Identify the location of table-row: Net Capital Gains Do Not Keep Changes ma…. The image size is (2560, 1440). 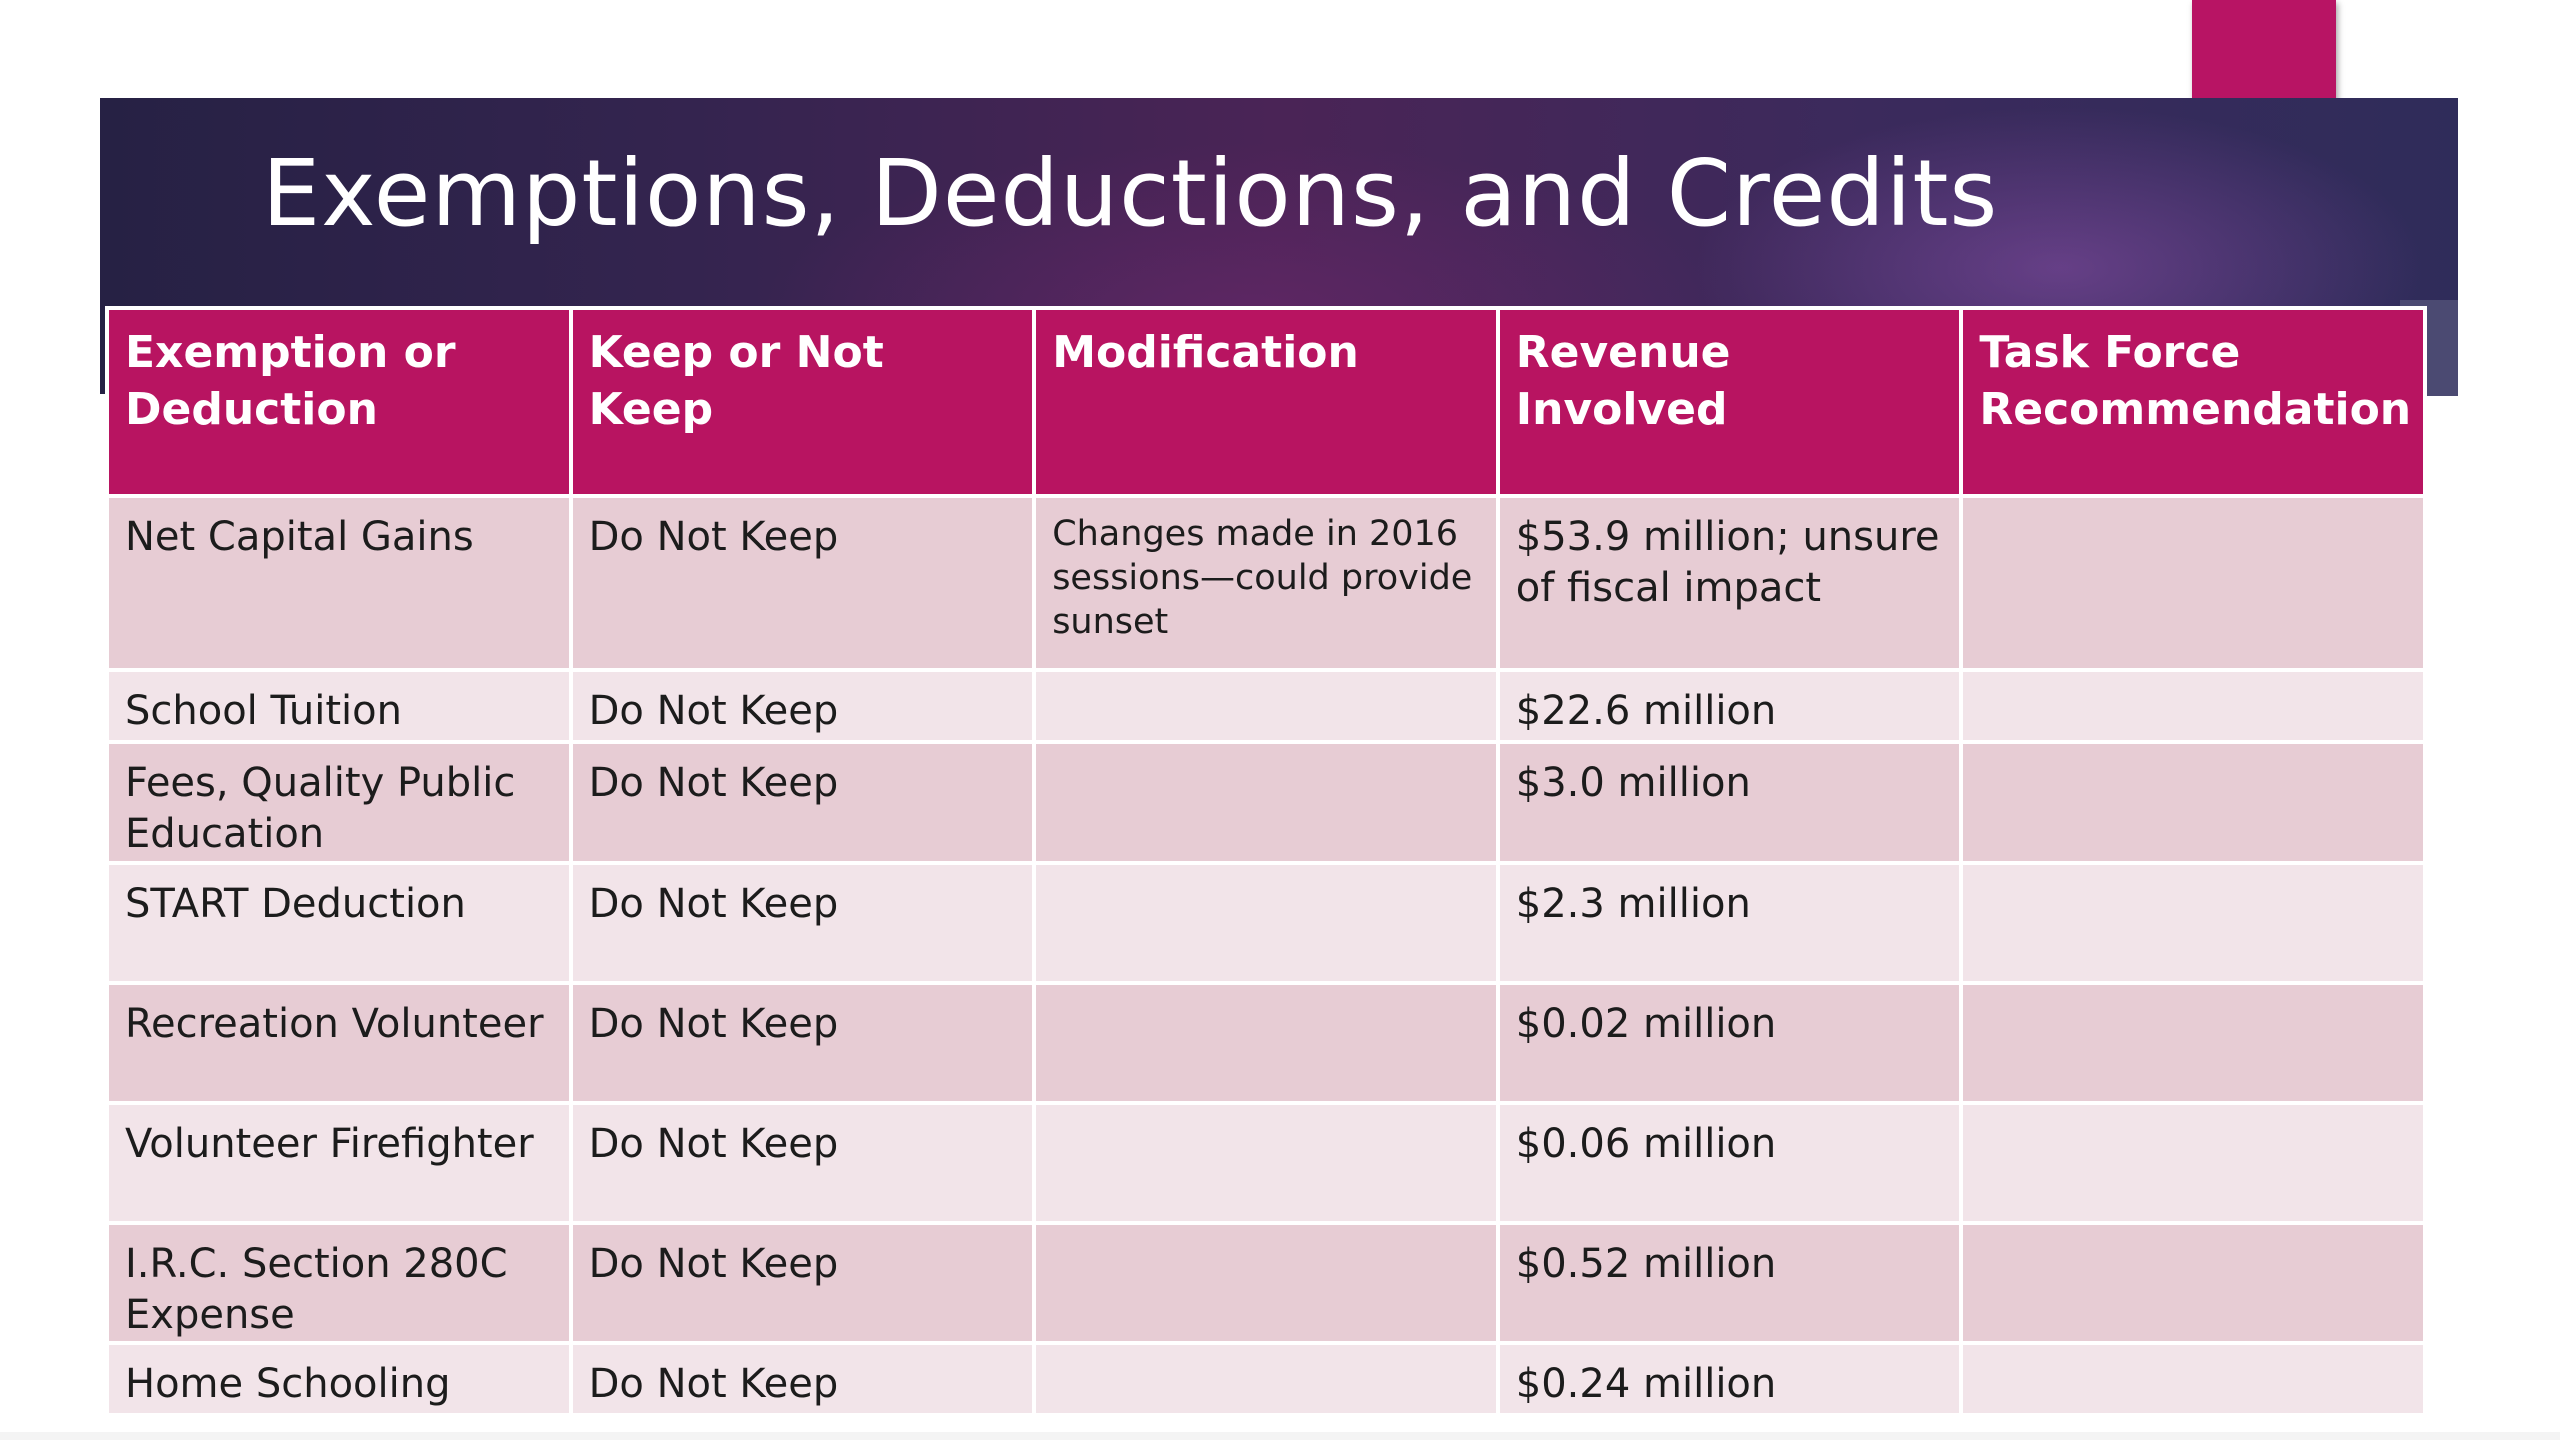
(1266, 583).